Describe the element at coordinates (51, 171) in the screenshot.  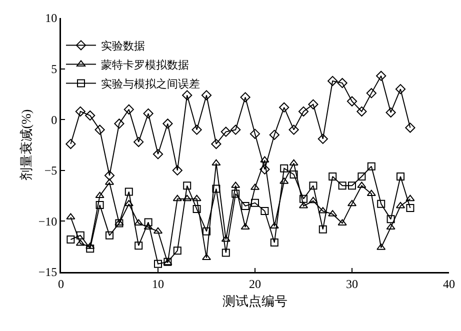
I see `y-tick-label: −5` at that location.